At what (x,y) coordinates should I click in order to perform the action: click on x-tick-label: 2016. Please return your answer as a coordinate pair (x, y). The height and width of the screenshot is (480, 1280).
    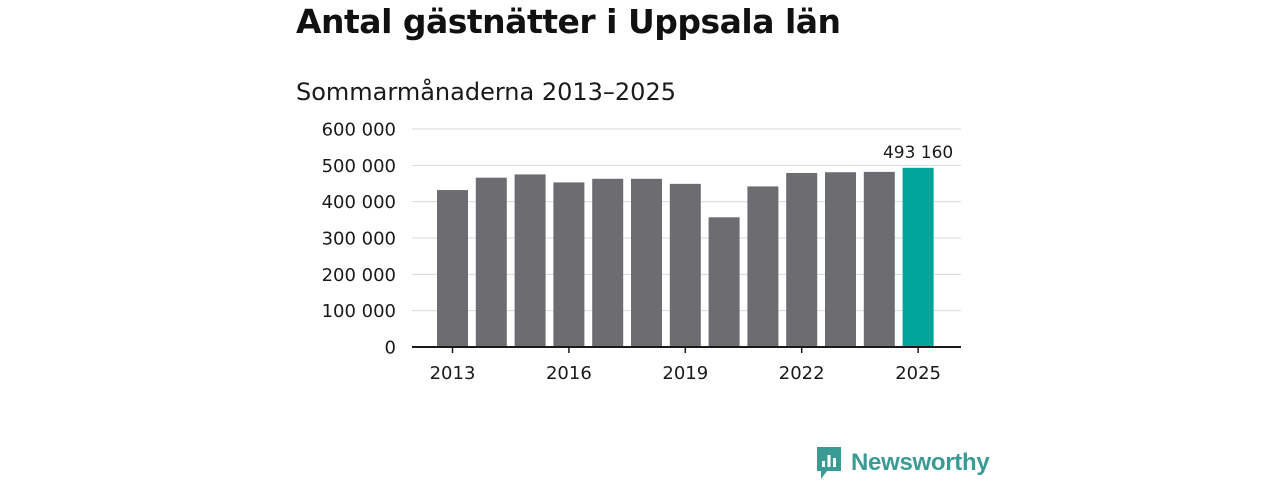
    Looking at the image, I should click on (569, 373).